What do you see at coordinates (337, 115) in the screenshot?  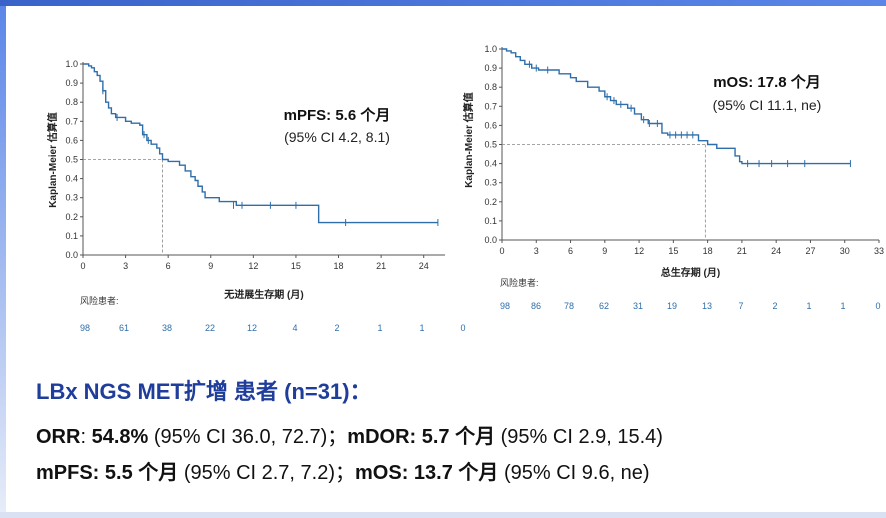 I see `median-annotation-title: mPFS: 5.6 个月` at bounding box center [337, 115].